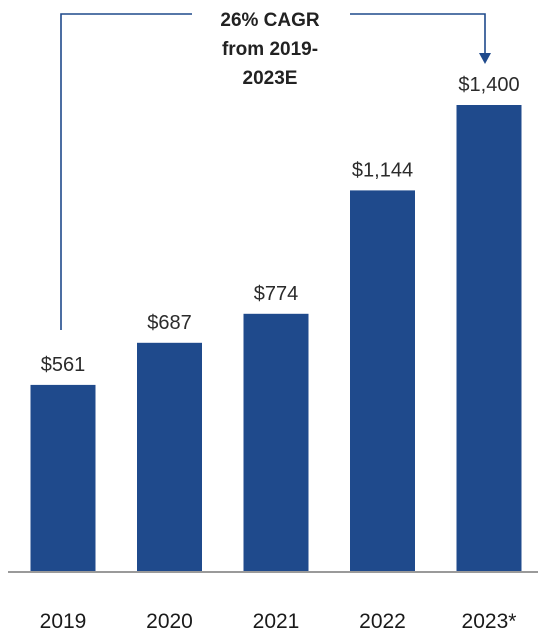  Describe the element at coordinates (485, 58) in the screenshot. I see `cagr-arrowhead` at that location.